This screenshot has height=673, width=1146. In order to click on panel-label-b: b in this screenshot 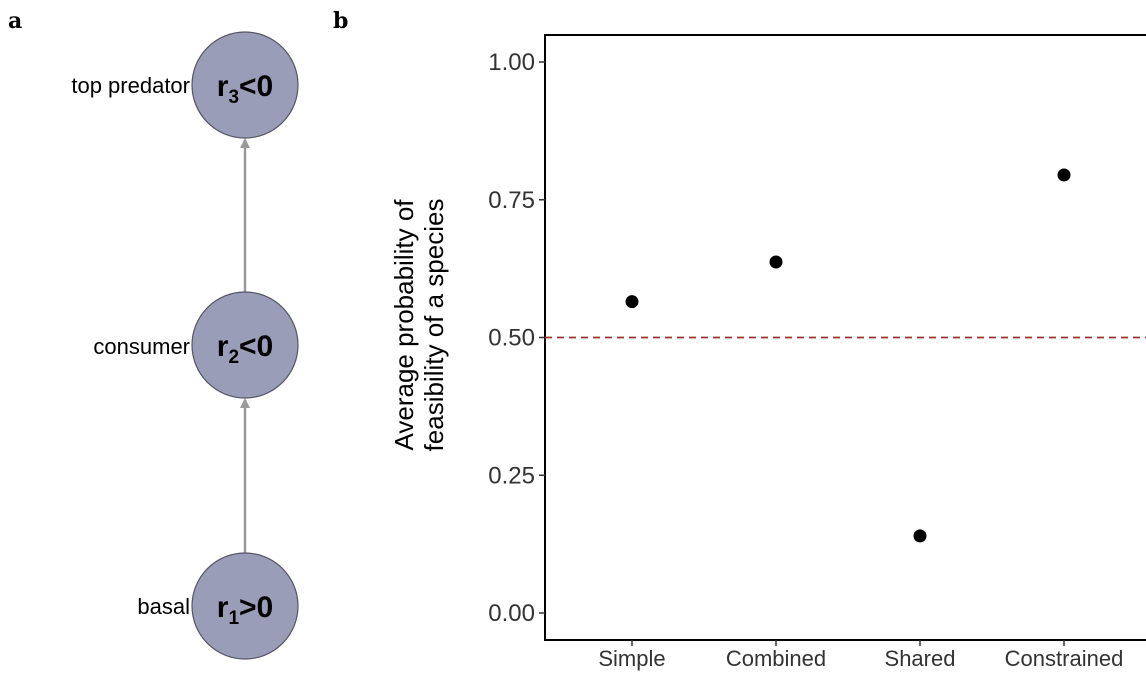, I will do `click(340, 21)`.